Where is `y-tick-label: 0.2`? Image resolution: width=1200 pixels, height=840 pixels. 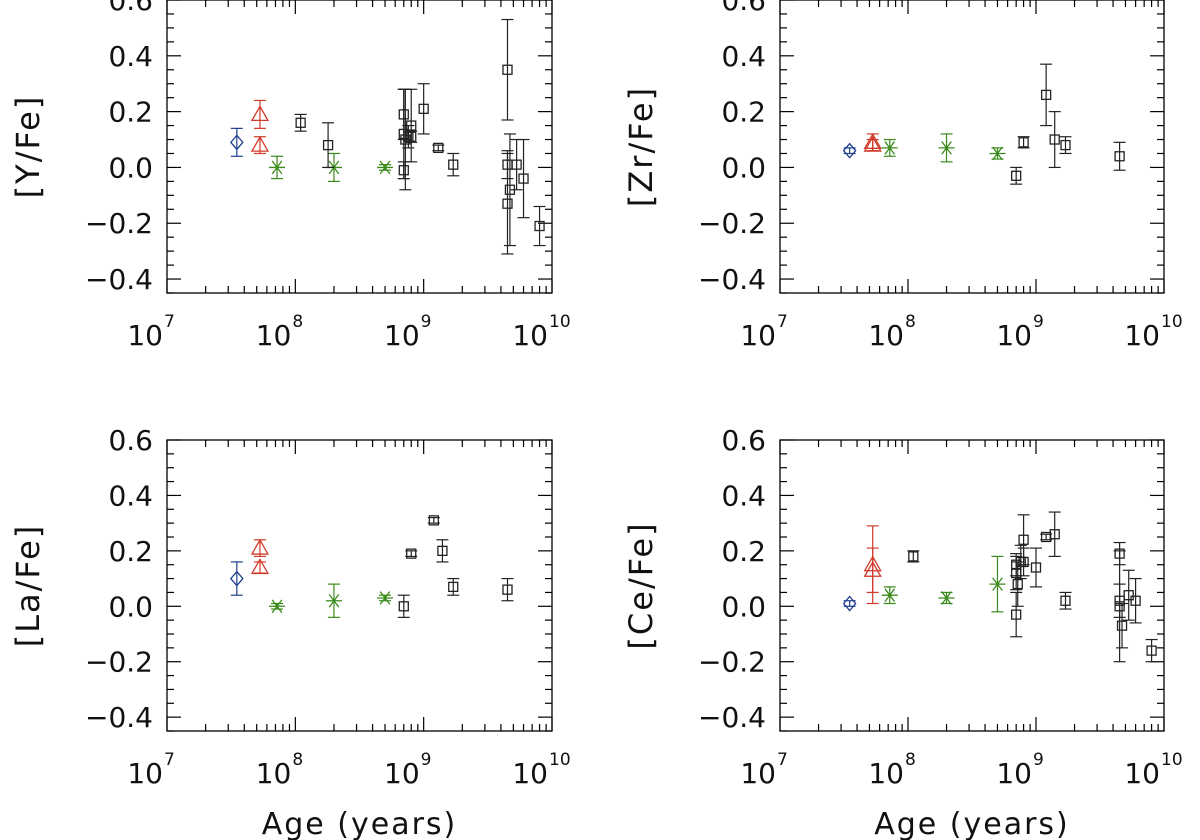
y-tick-label: 0.2 is located at coordinates (743, 551).